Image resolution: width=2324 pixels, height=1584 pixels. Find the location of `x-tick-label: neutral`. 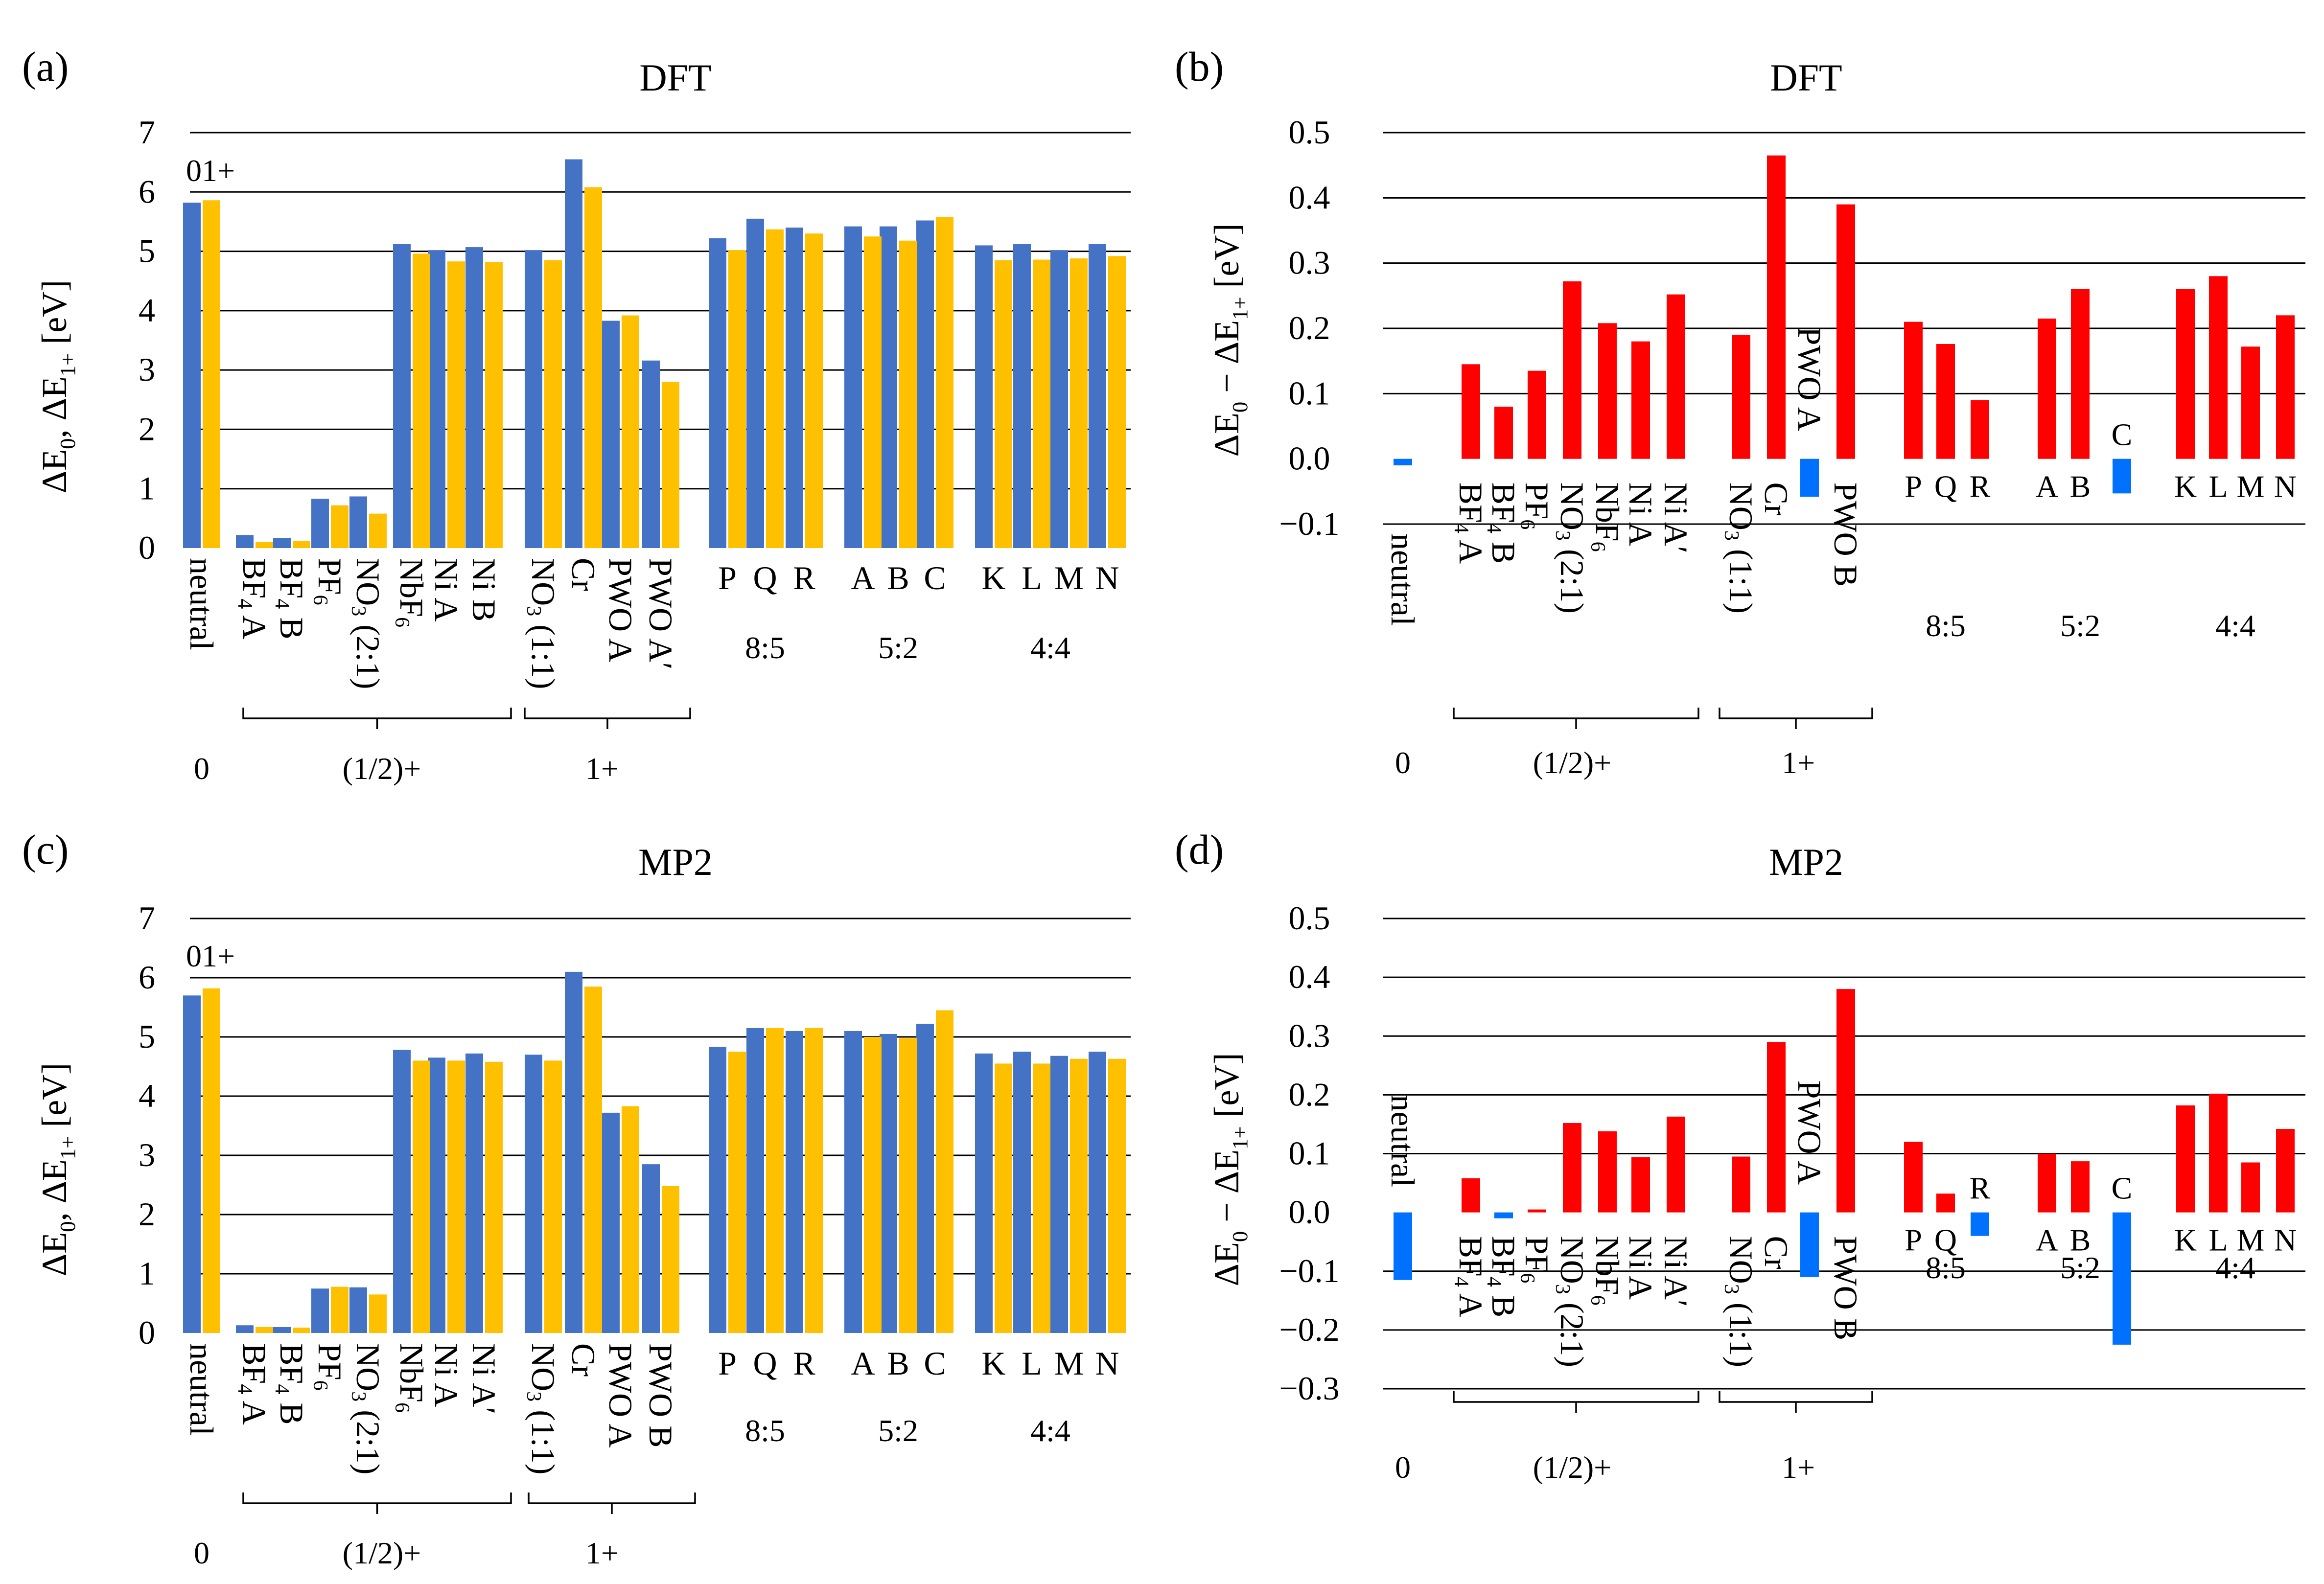

x-tick-label: neutral is located at coordinates (1402, 579).